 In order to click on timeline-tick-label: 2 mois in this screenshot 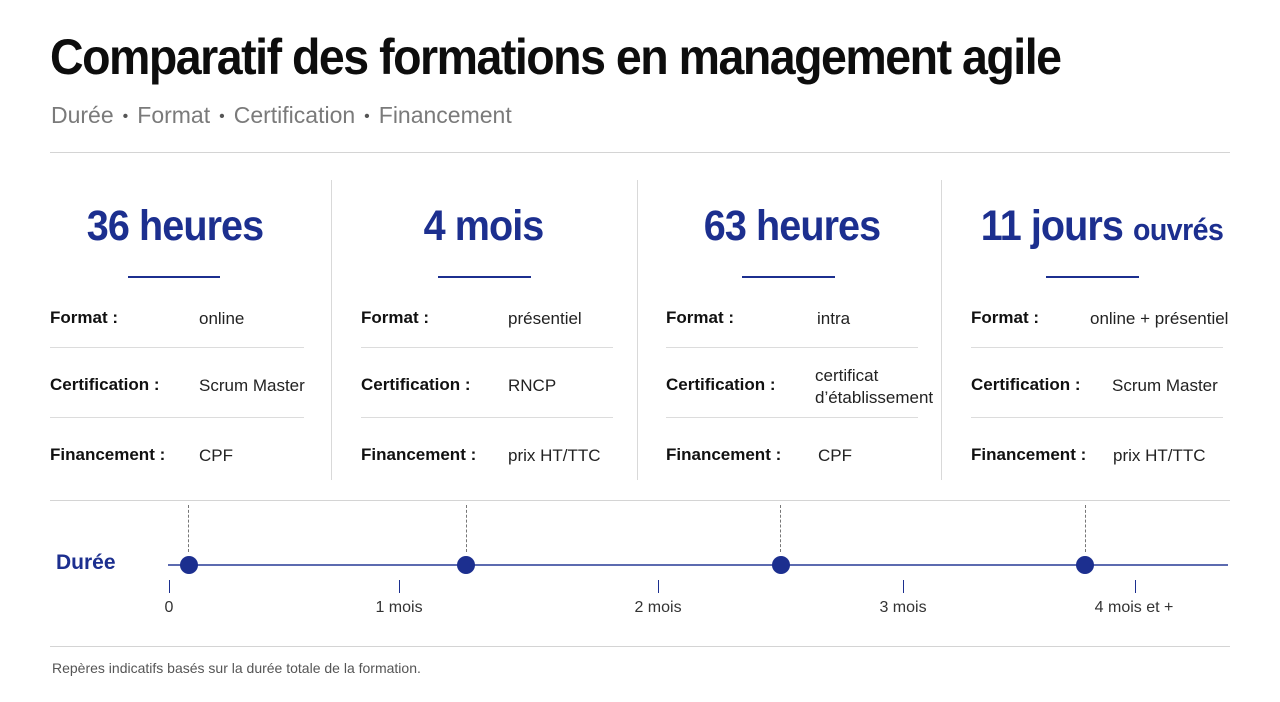, I will do `click(658, 607)`.